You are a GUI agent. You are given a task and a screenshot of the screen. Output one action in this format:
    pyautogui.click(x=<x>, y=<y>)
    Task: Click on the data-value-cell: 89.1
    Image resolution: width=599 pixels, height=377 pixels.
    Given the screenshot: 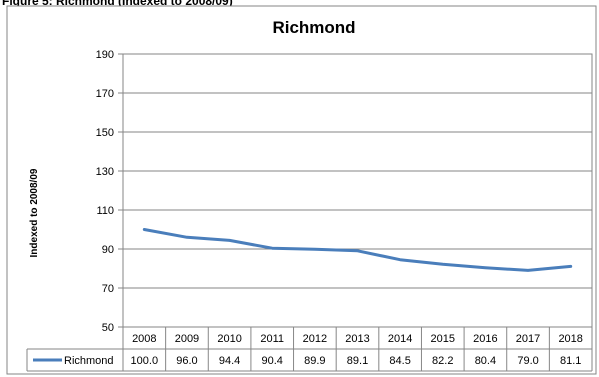 What is the action you would take?
    pyautogui.click(x=357, y=361)
    